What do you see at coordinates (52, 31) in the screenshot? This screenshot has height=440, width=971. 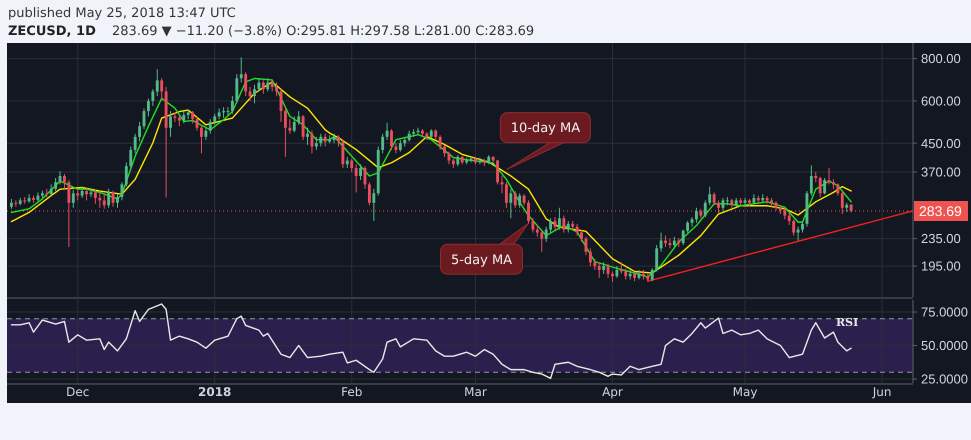 I see `chart-title: ZECUSD, 1D` at bounding box center [52, 31].